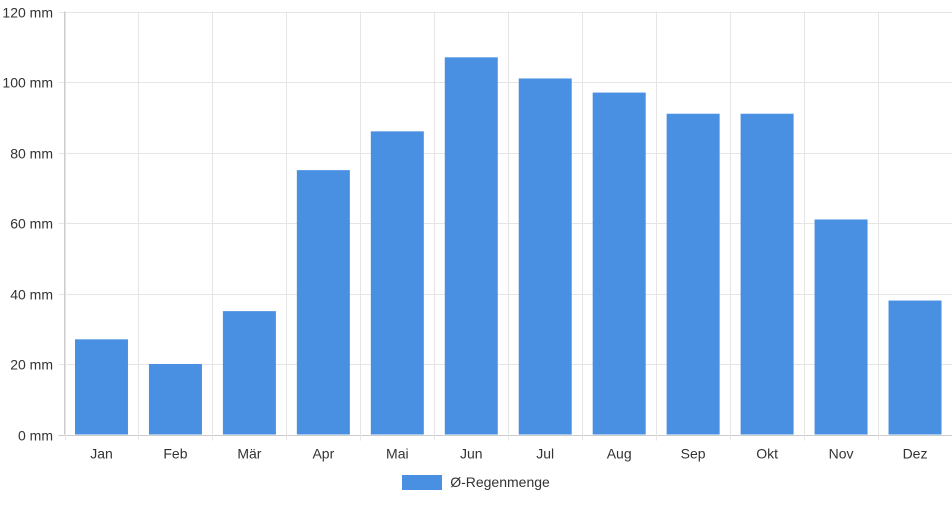  What do you see at coordinates (175, 454) in the screenshot?
I see `x-tick-label: Feb` at bounding box center [175, 454].